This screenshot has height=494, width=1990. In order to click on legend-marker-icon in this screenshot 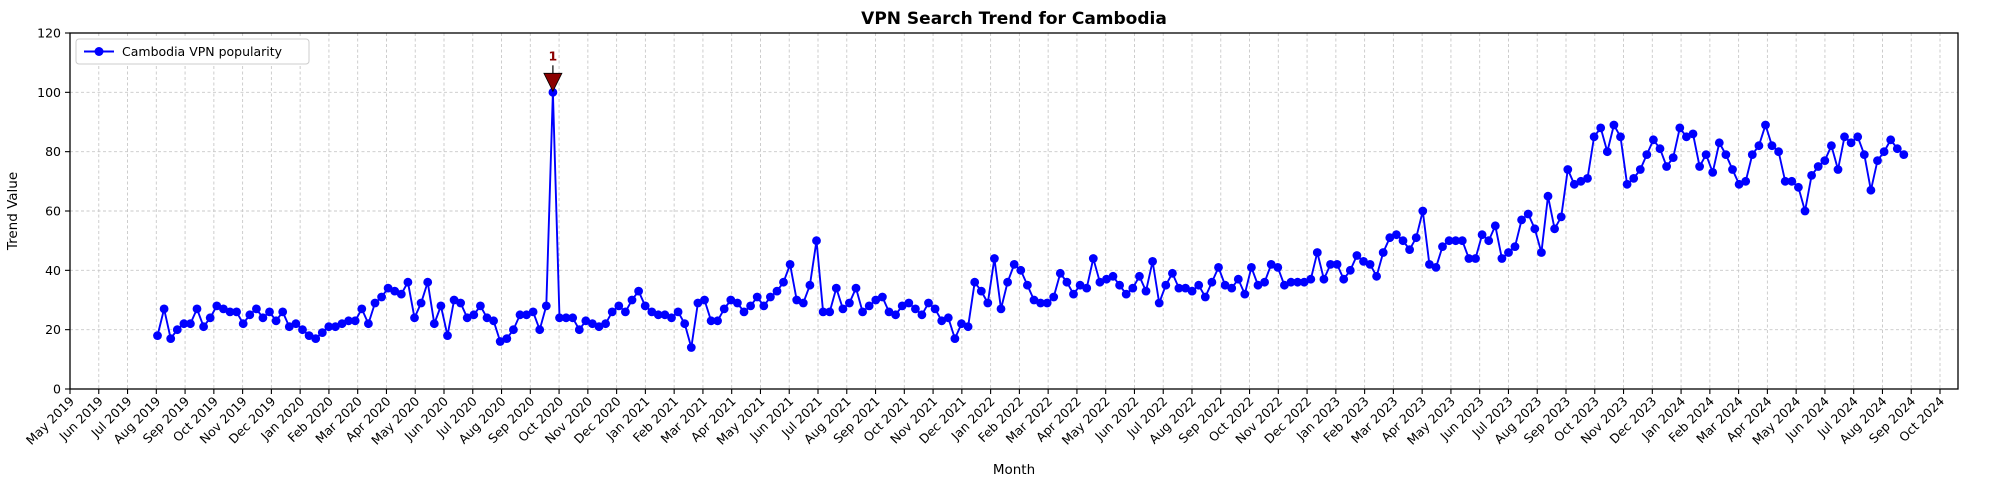, I will do `click(99, 51)`.